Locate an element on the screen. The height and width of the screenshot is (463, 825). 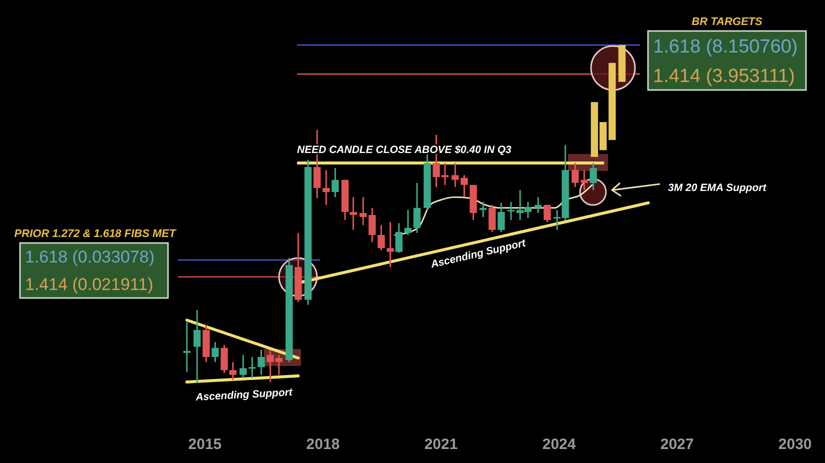
x-tick-label: 2024 is located at coordinates (559, 444).